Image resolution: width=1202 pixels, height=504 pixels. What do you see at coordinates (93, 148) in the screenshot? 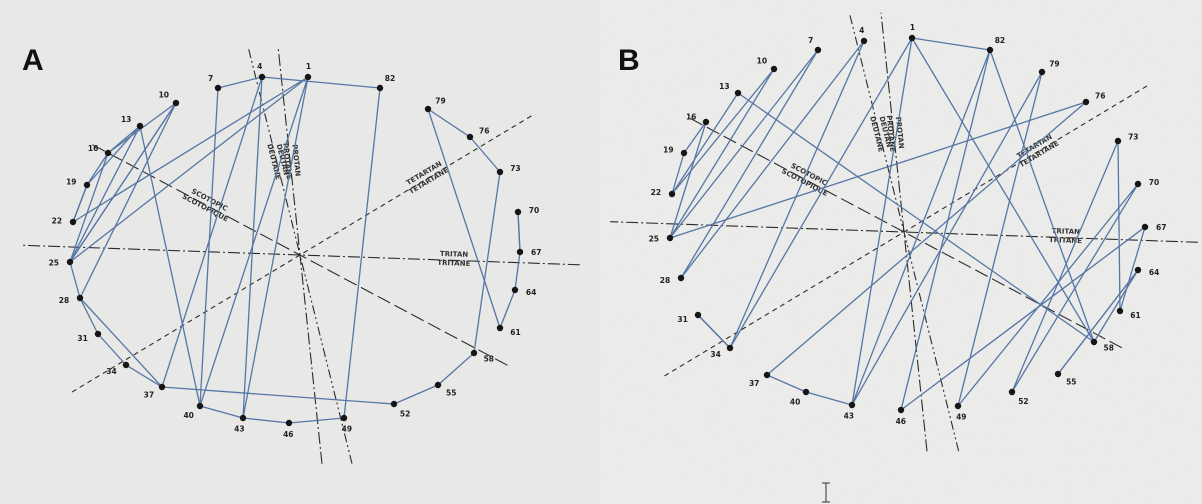
I see `cap-label: 16` at bounding box center [93, 148].